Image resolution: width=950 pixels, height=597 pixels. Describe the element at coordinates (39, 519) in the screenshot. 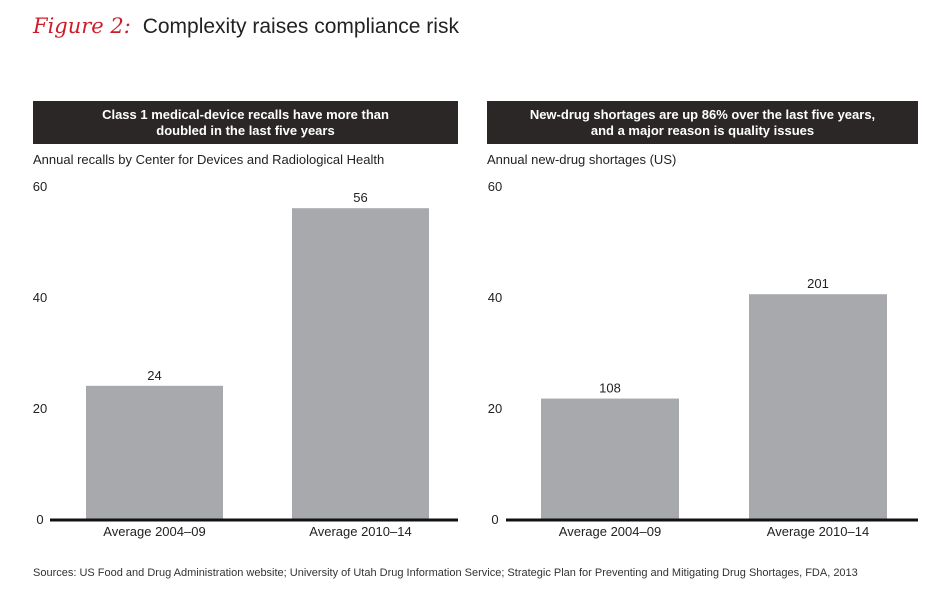

I see `left-ytick-label: 0` at that location.